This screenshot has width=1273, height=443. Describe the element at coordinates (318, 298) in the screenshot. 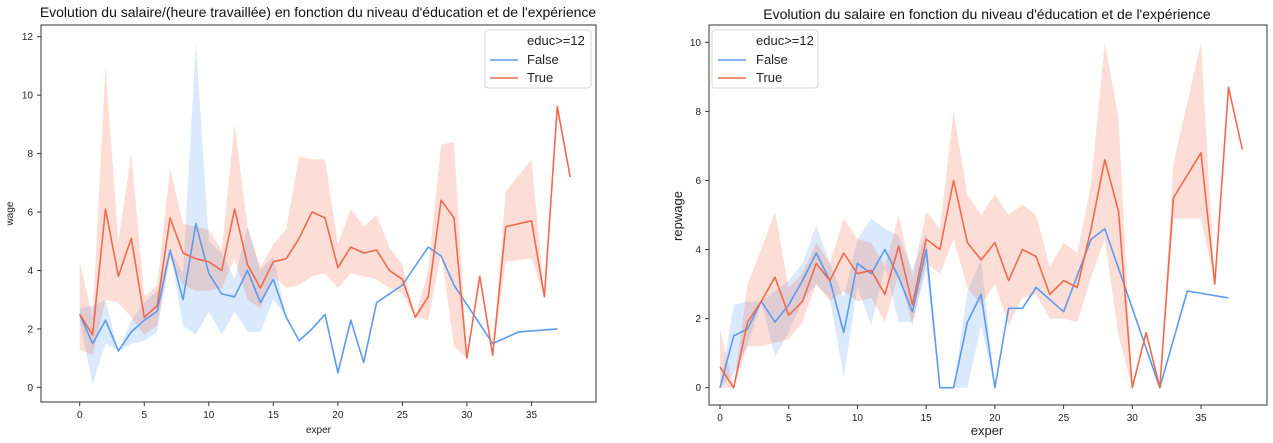

I see `series-line-false` at that location.